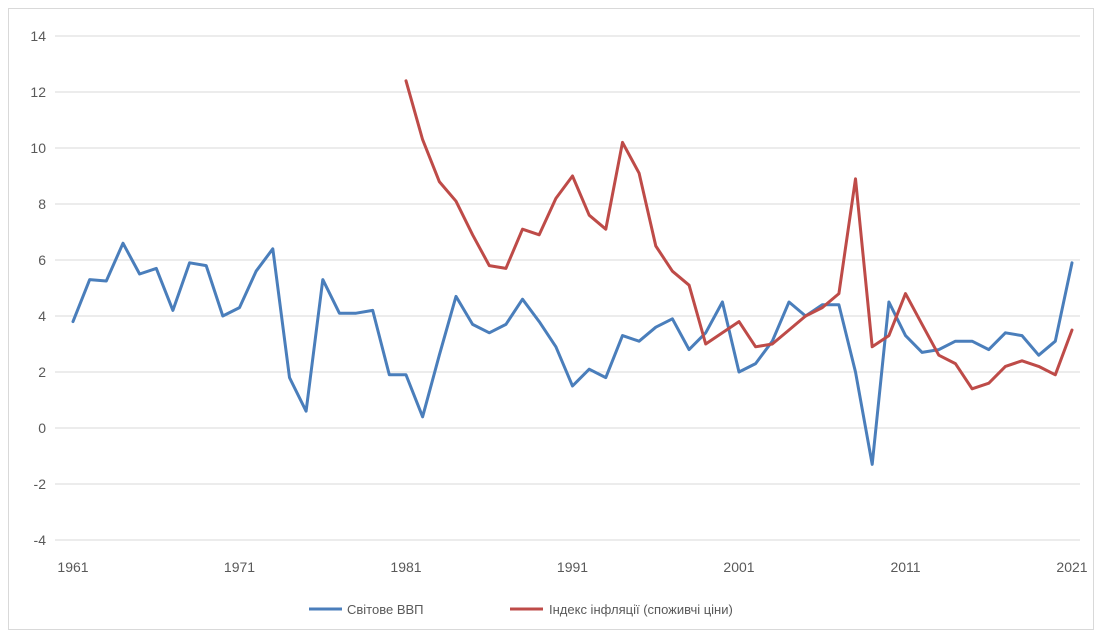 The height and width of the screenshot is (637, 1103). I want to click on y-tick-label: 6, so click(42, 260).